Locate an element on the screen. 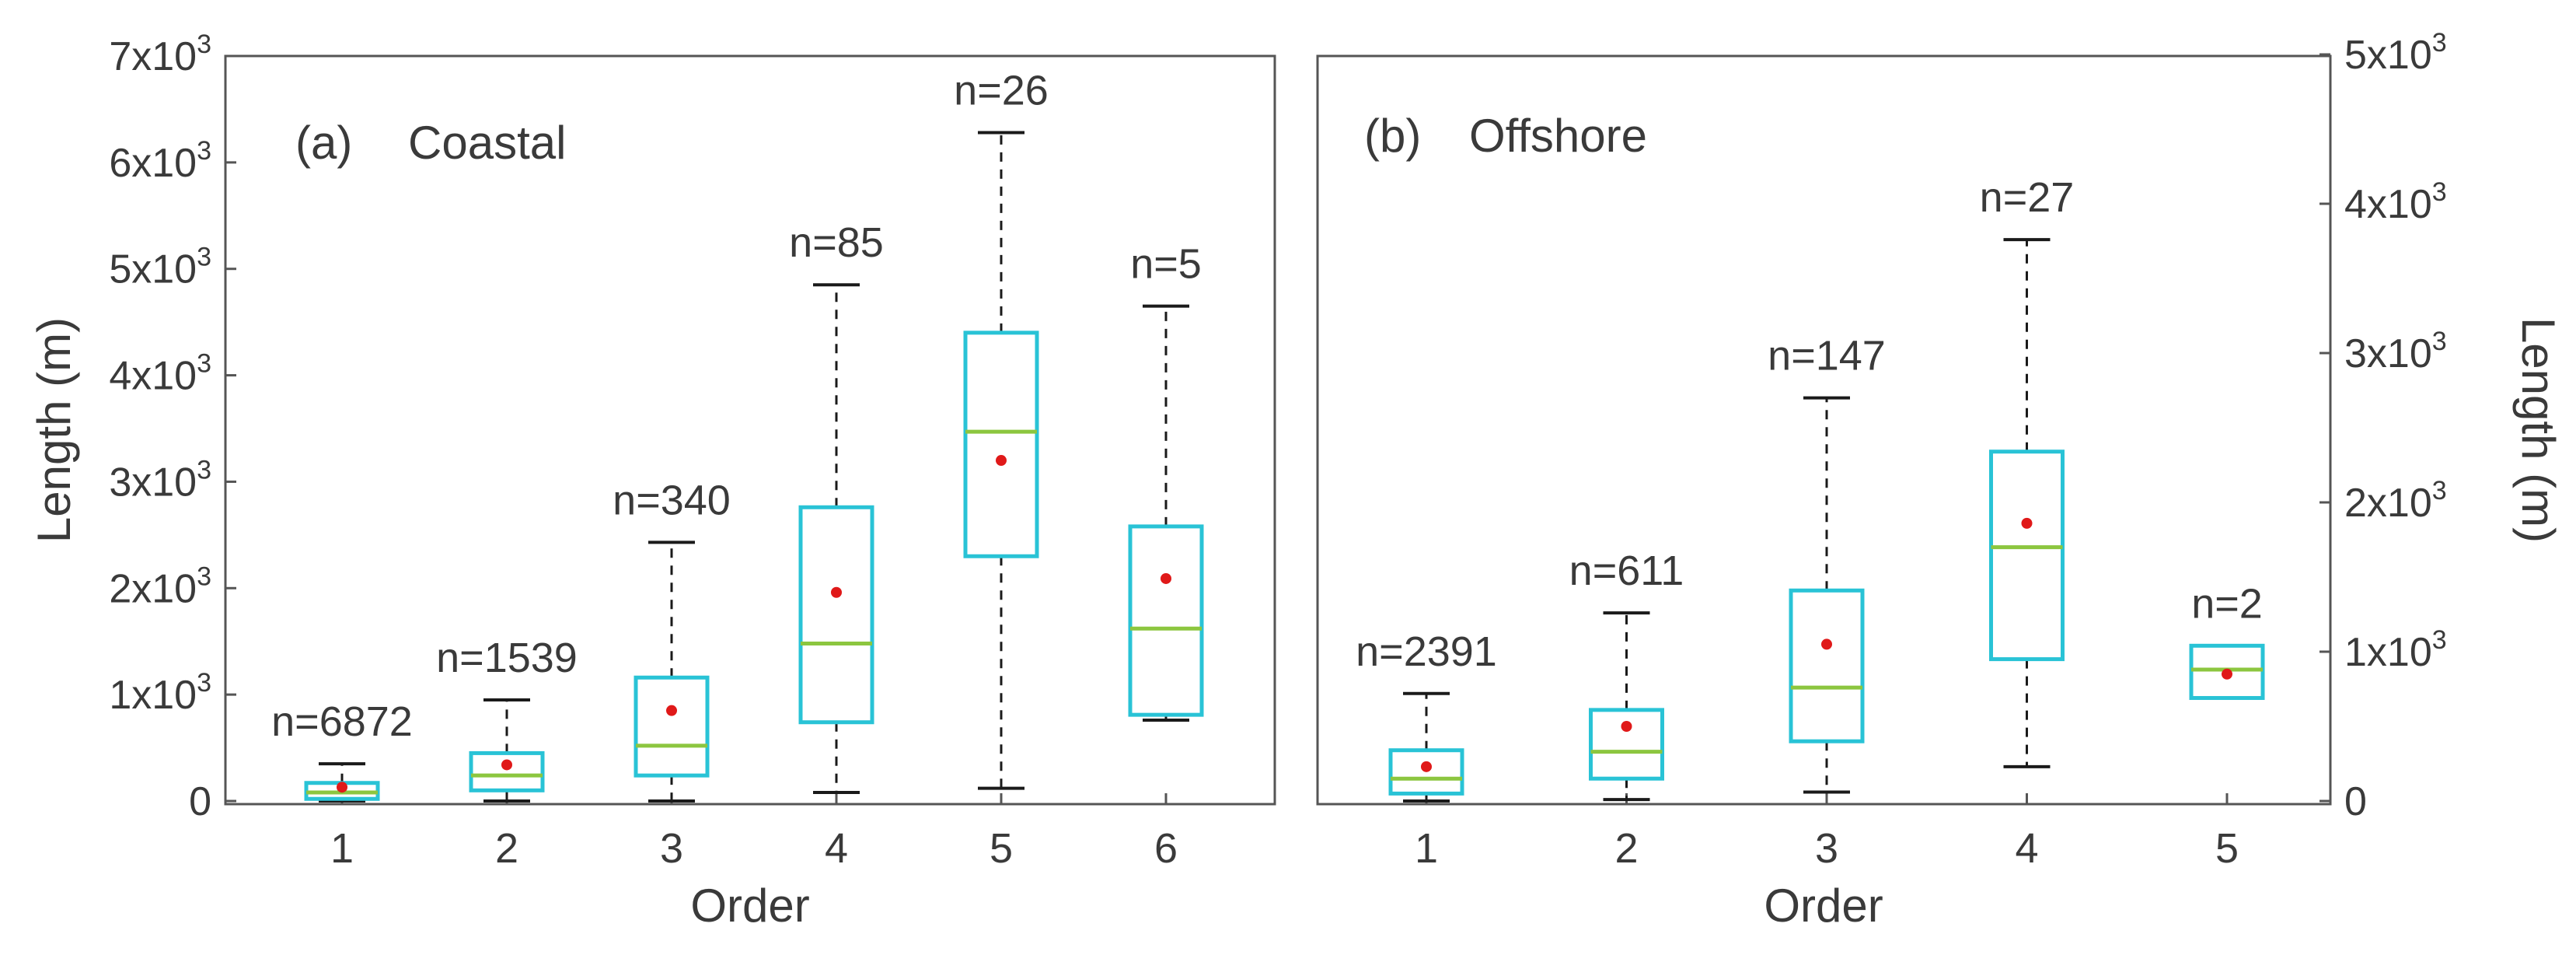 The width and height of the screenshot is (2576, 955). x-tick-label-coastal: 6 is located at coordinates (1166, 848).